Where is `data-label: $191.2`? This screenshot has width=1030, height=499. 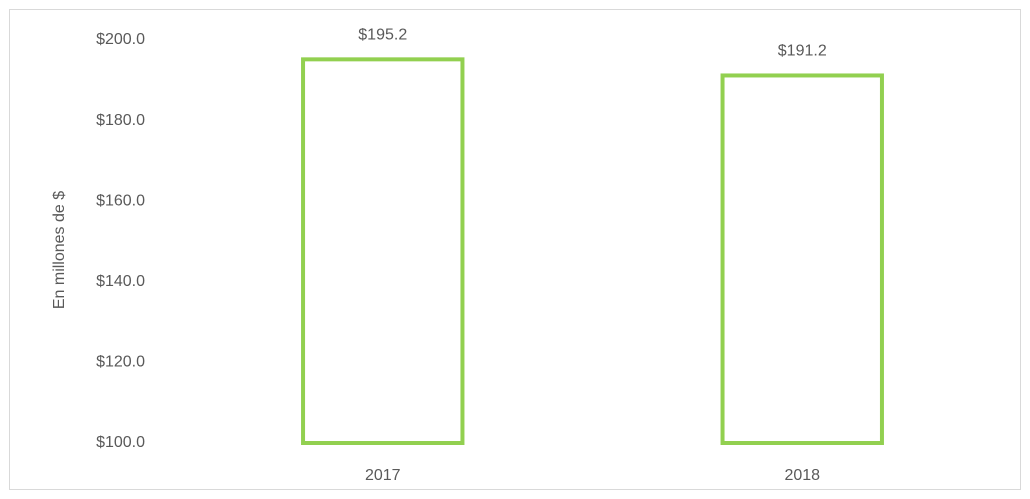
data-label: $191.2 is located at coordinates (802, 51).